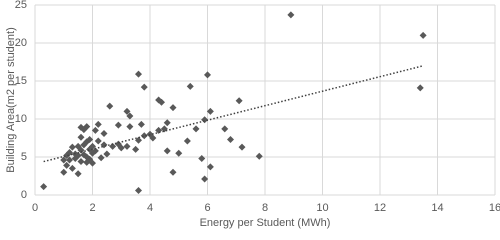  Describe the element at coordinates (380, 208) in the screenshot. I see `x-tick-label: 12` at that location.